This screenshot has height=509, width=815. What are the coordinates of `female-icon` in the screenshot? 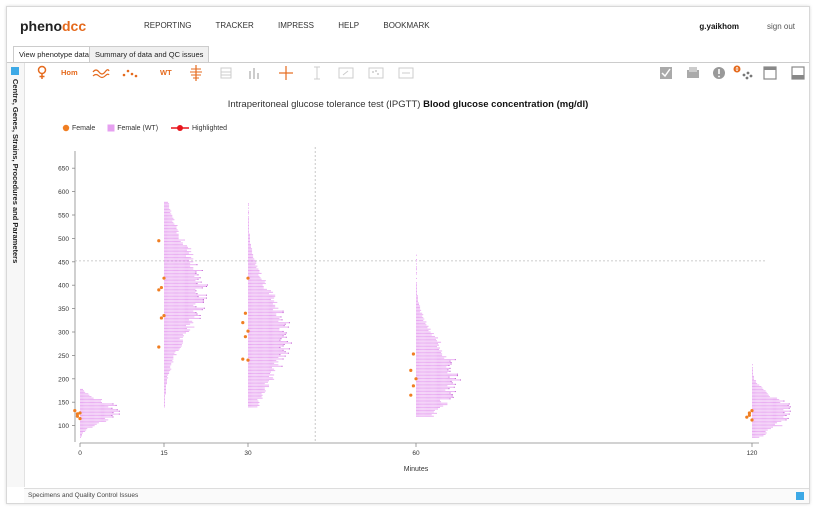 It's located at (42, 73).